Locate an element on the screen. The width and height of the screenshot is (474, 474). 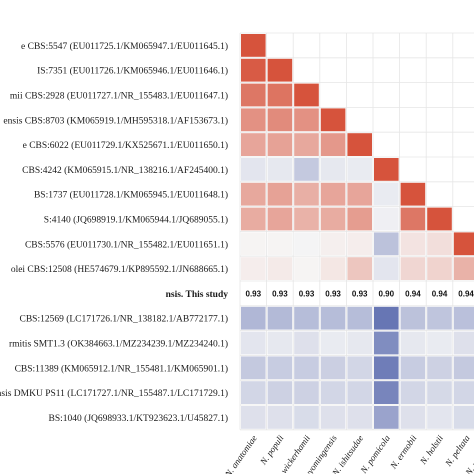
column-label: N. anatomiae is located at coordinates (240, 453).